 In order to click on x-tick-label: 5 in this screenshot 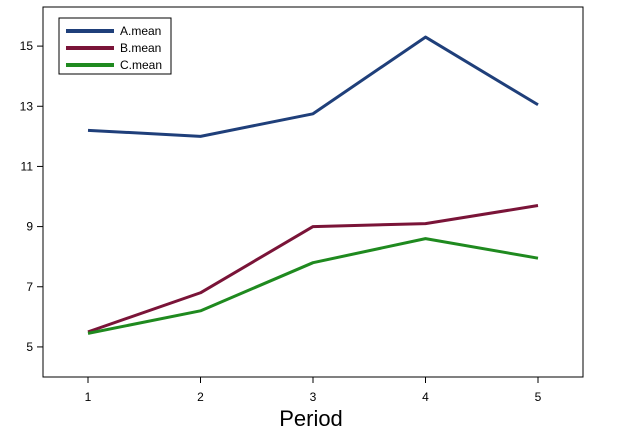, I will do `click(538, 397)`.